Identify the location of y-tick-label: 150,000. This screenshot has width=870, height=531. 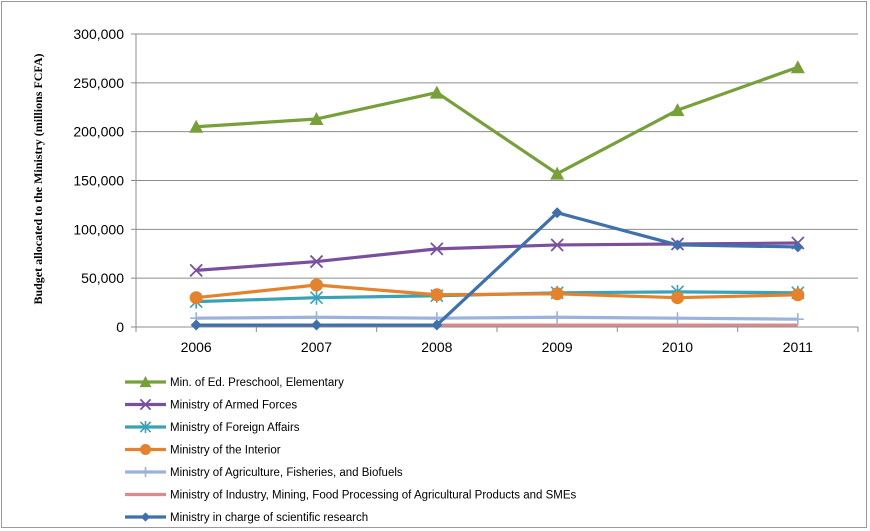
(98, 181).